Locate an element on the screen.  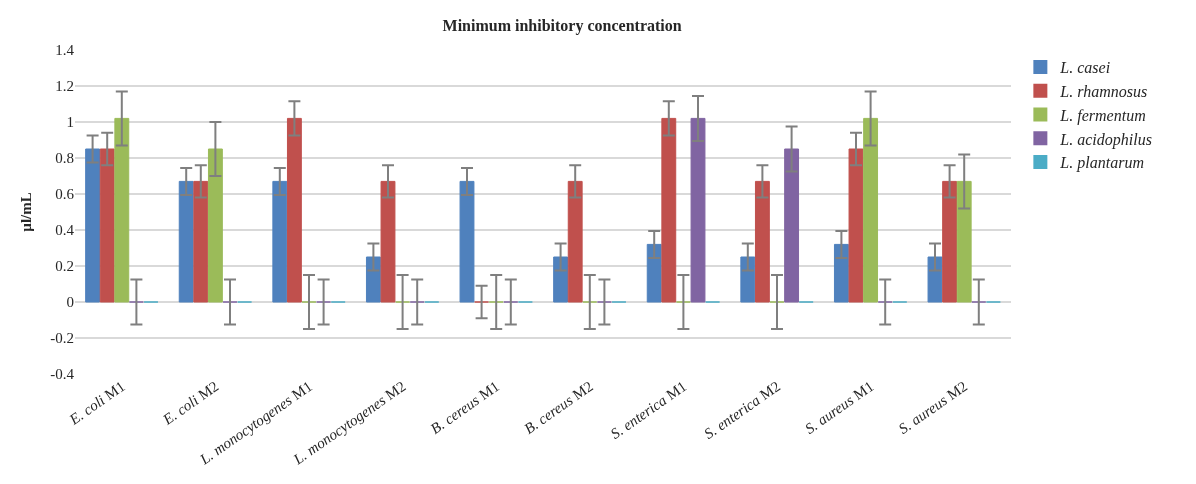
legend-label: L. acidophilus is located at coordinates (1105, 139).